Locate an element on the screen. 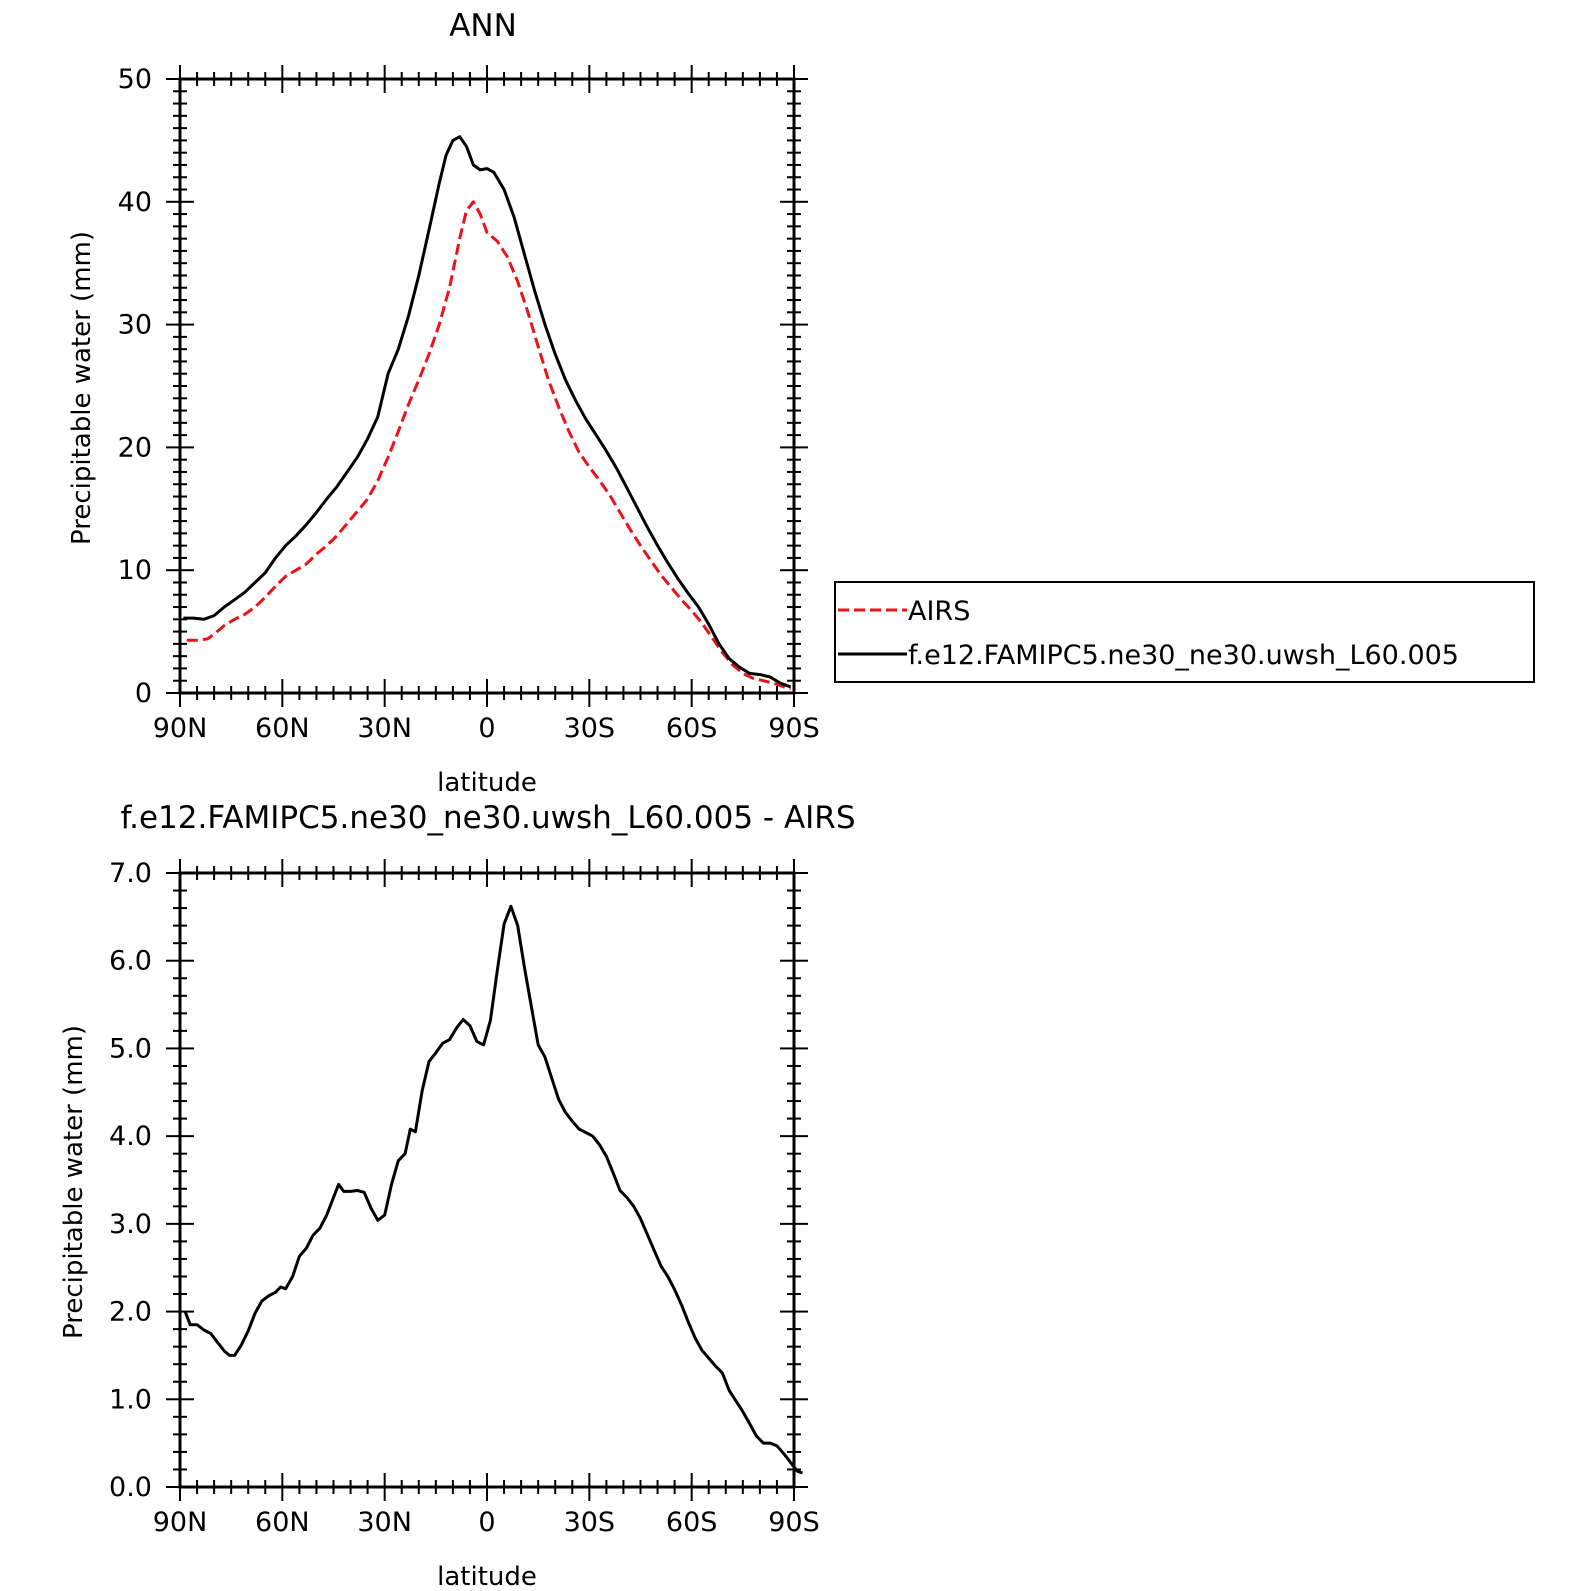 The height and width of the screenshot is (1591, 1592). y-tick-label: 4.0 is located at coordinates (130, 1136).